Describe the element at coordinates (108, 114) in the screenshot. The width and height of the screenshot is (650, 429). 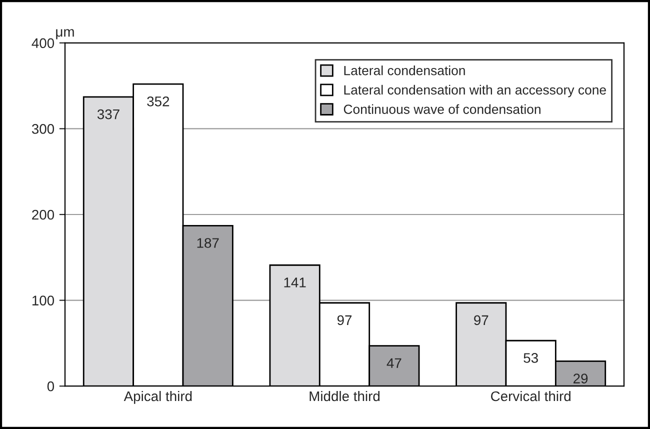
I see `data-label: 337` at that location.